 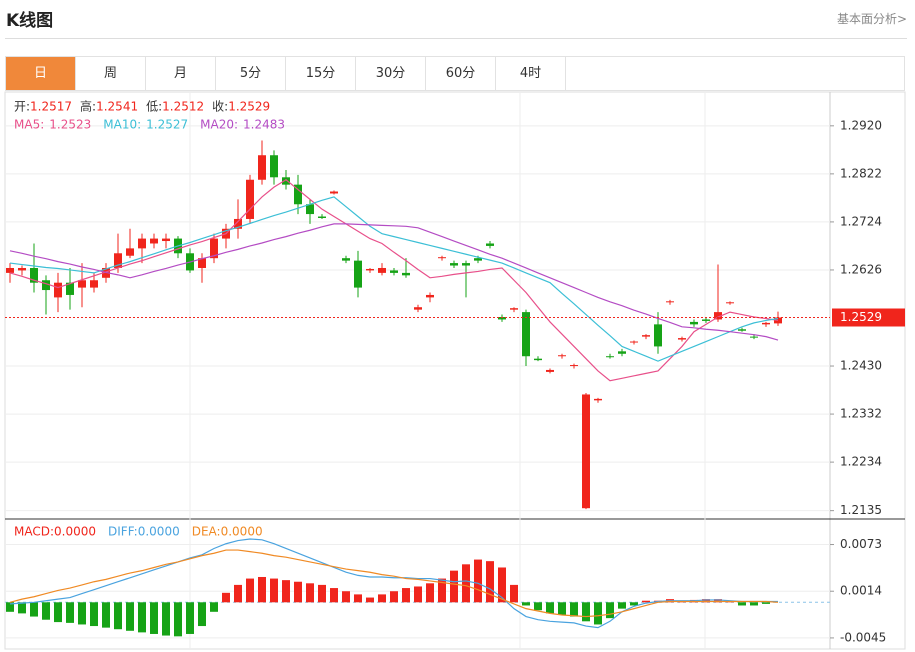 What do you see at coordinates (461, 73) in the screenshot?
I see `tab: 60分` at bounding box center [461, 73].